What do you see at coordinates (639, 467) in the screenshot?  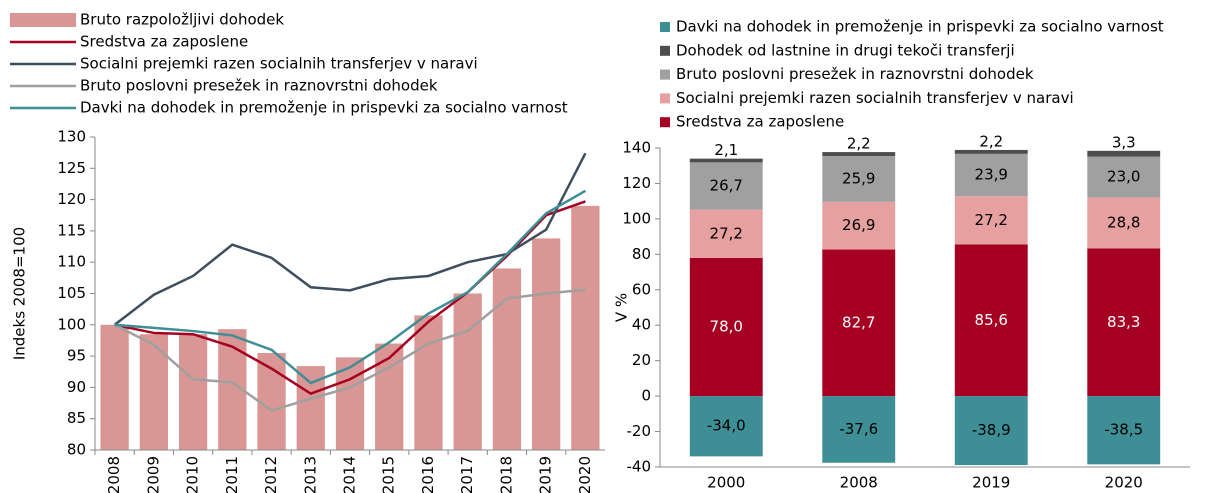 I see `y-tick-label: -40` at bounding box center [639, 467].